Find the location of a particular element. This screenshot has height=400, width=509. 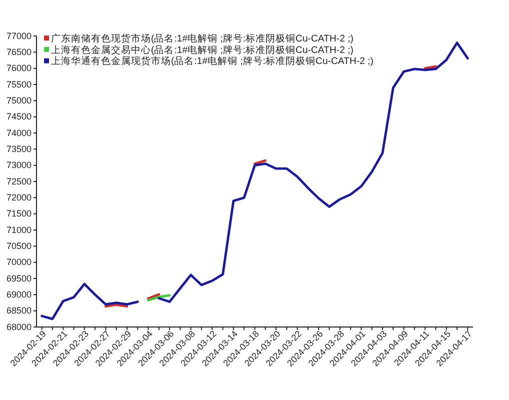

y-tick-label: 75000 is located at coordinates (19, 101).